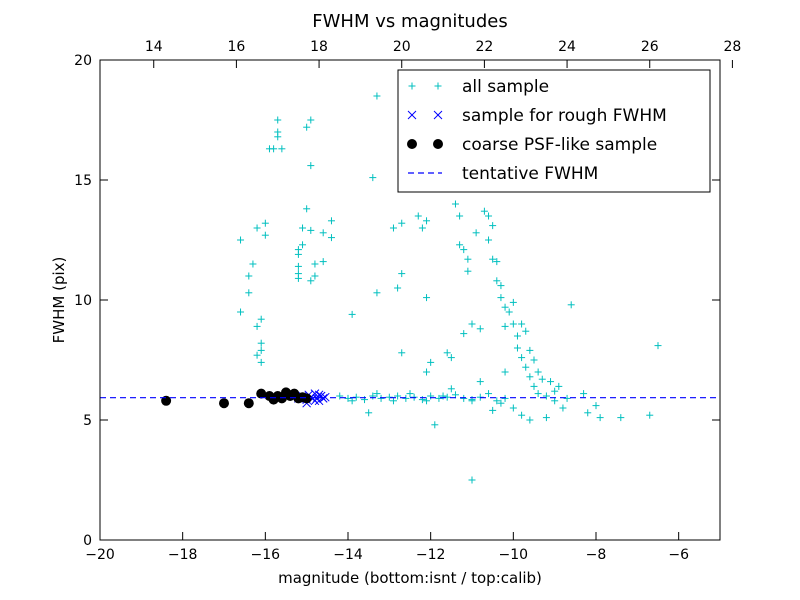 The height and width of the screenshot is (600, 800). I want to click on x-tick-label: −18, so click(183, 555).